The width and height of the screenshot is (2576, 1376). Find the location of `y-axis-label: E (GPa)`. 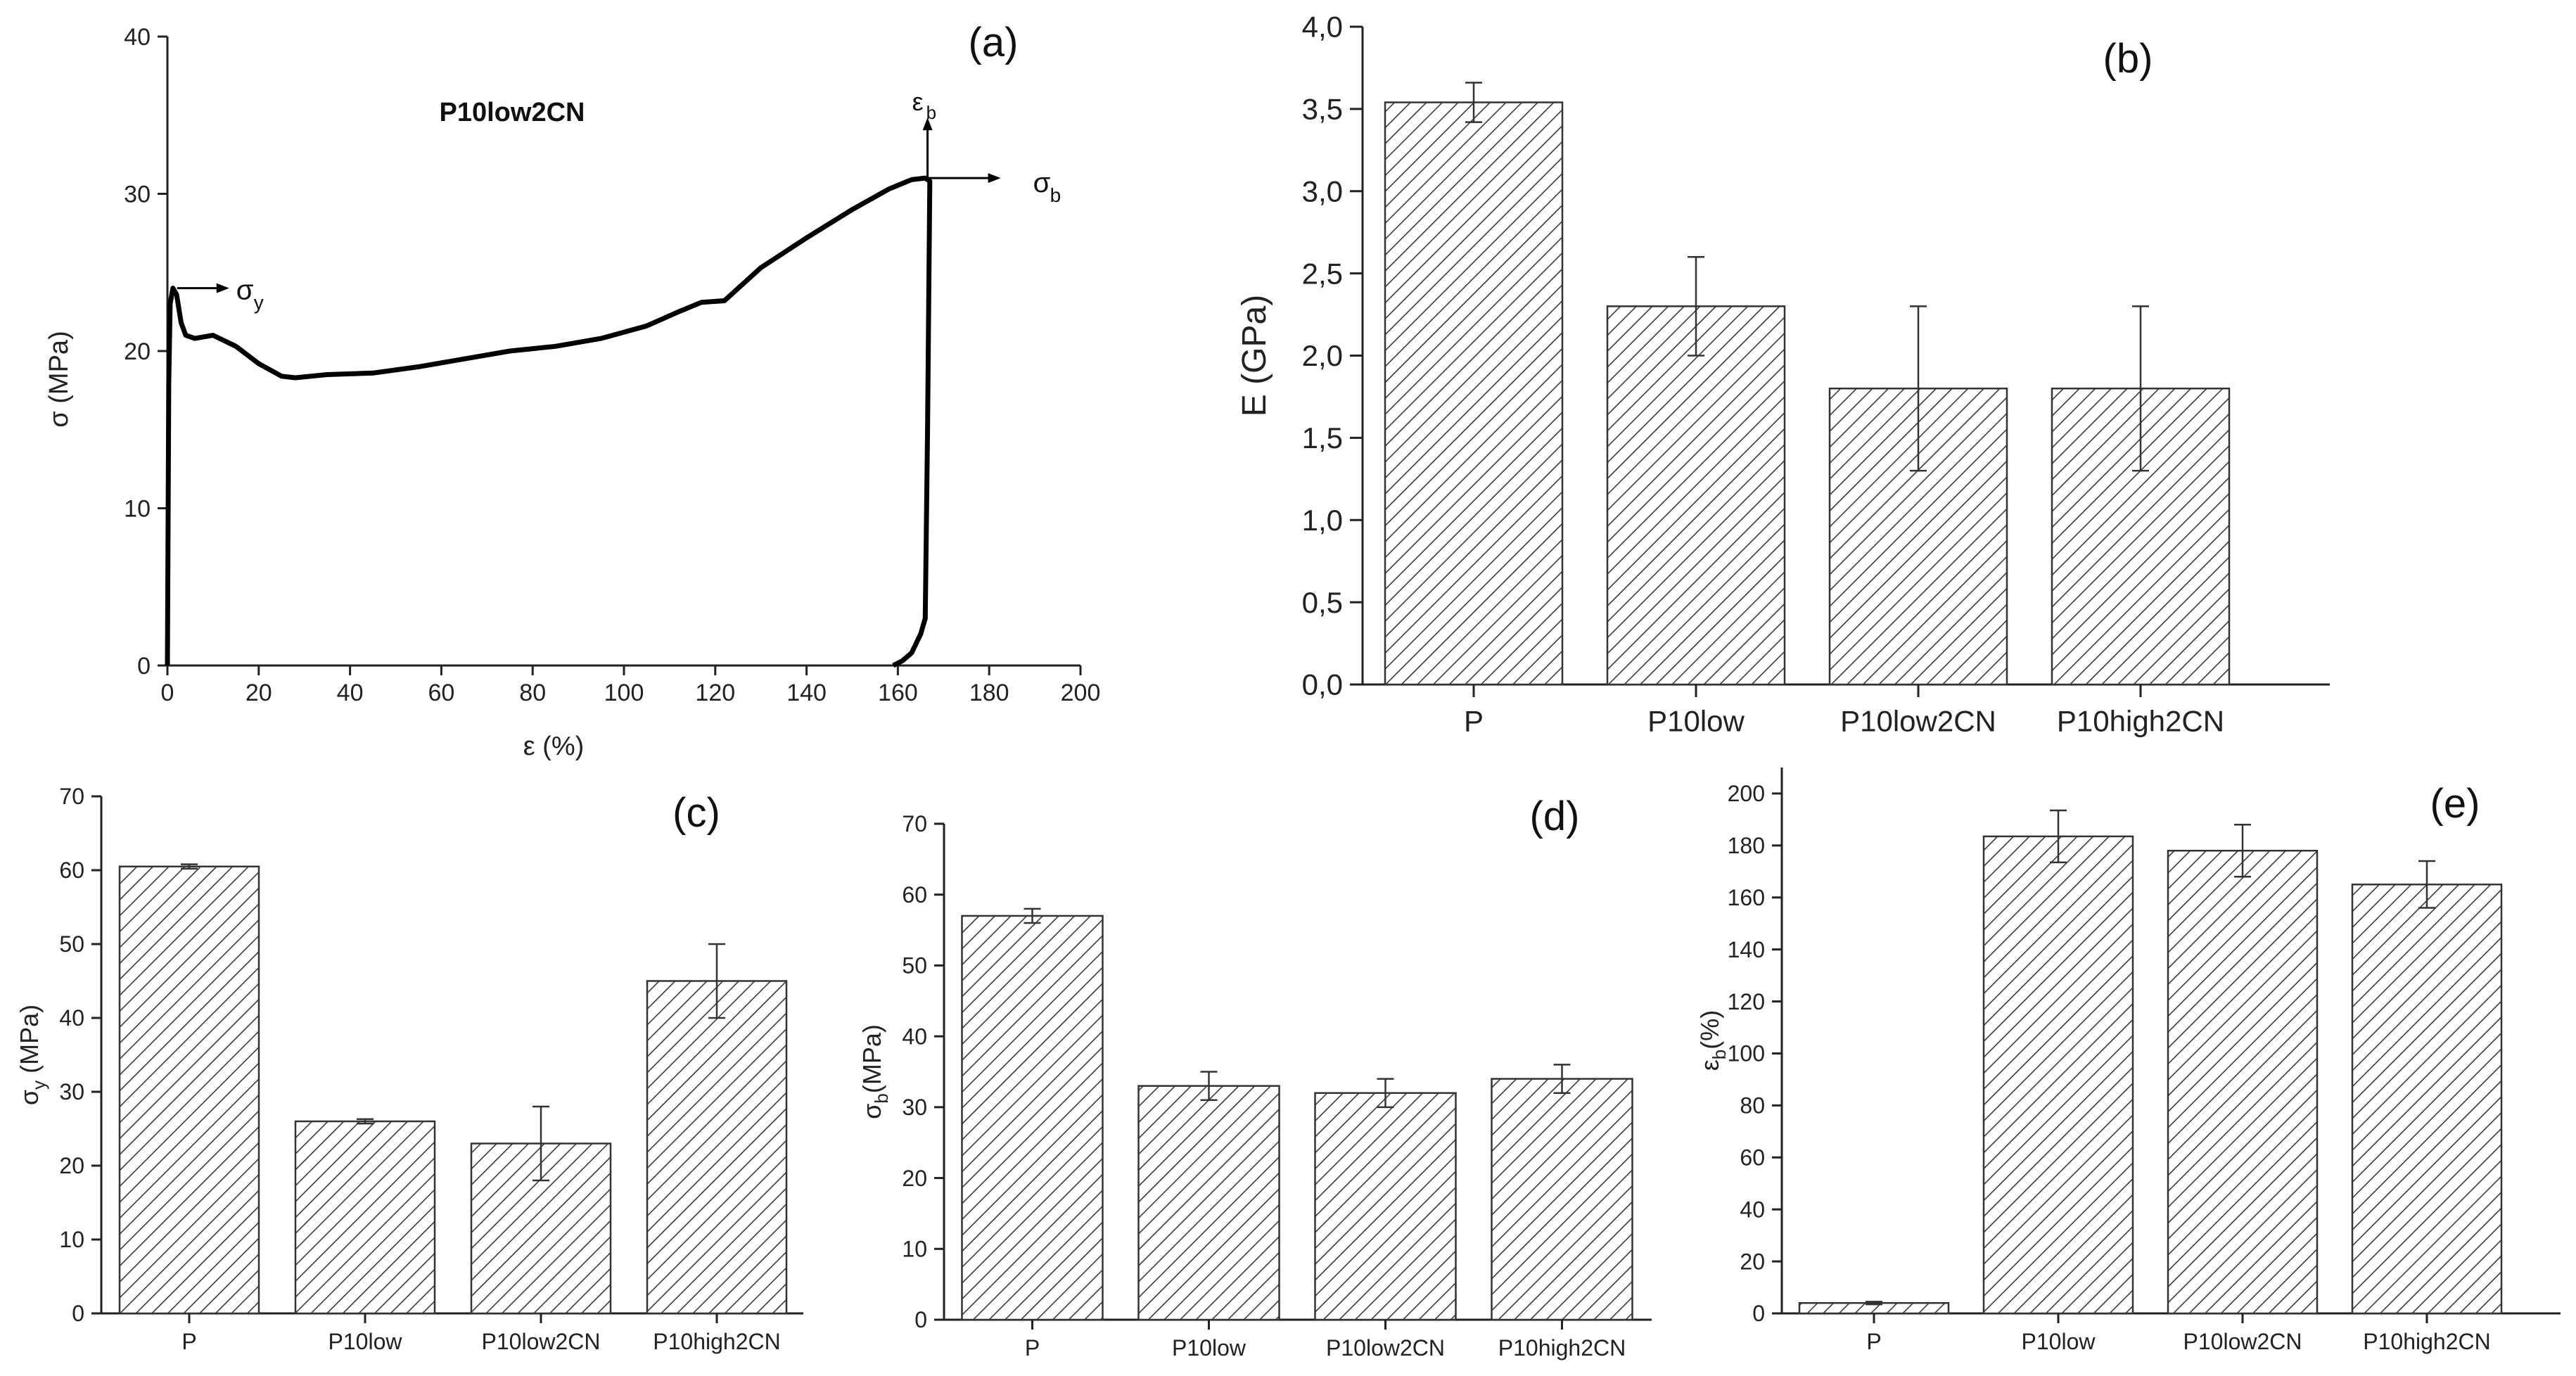

y-axis-label: E (GPa) is located at coordinates (1254, 355).